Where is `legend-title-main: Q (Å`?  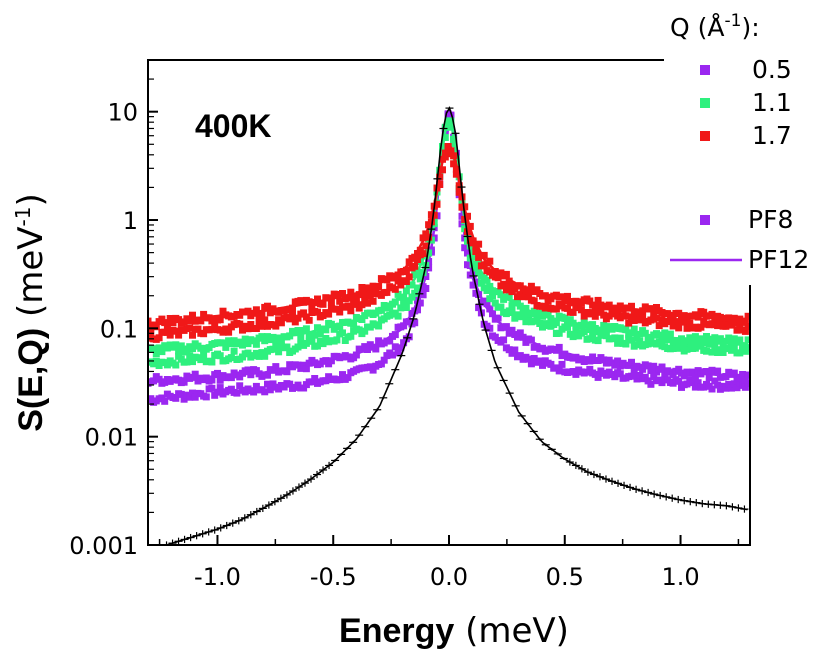 legend-title-main: Q (Å is located at coordinates (697, 27).